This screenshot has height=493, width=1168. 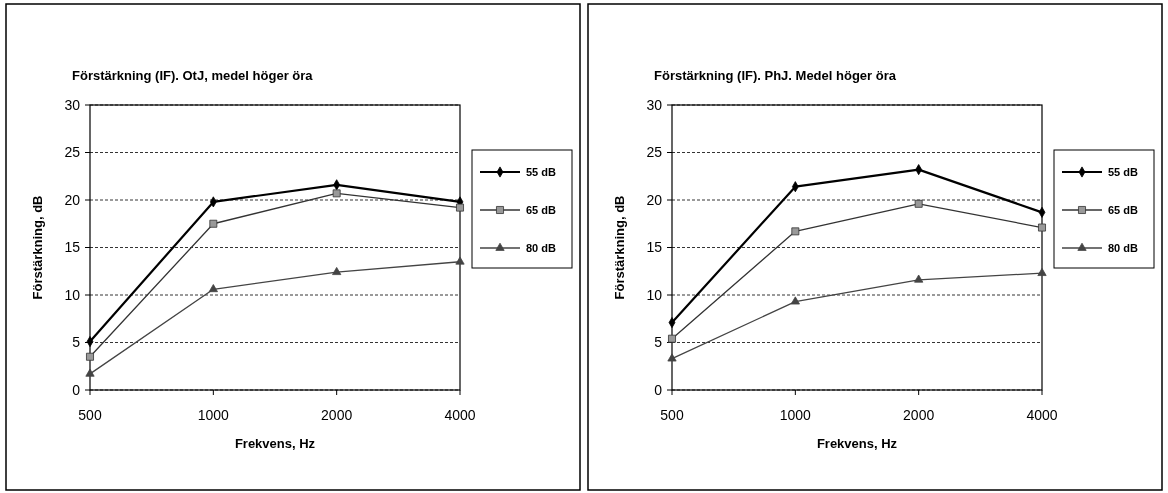 What do you see at coordinates (775, 75) in the screenshot?
I see `chart-title: Förstärkning (IF). PhJ. Medel höger öra` at bounding box center [775, 75].